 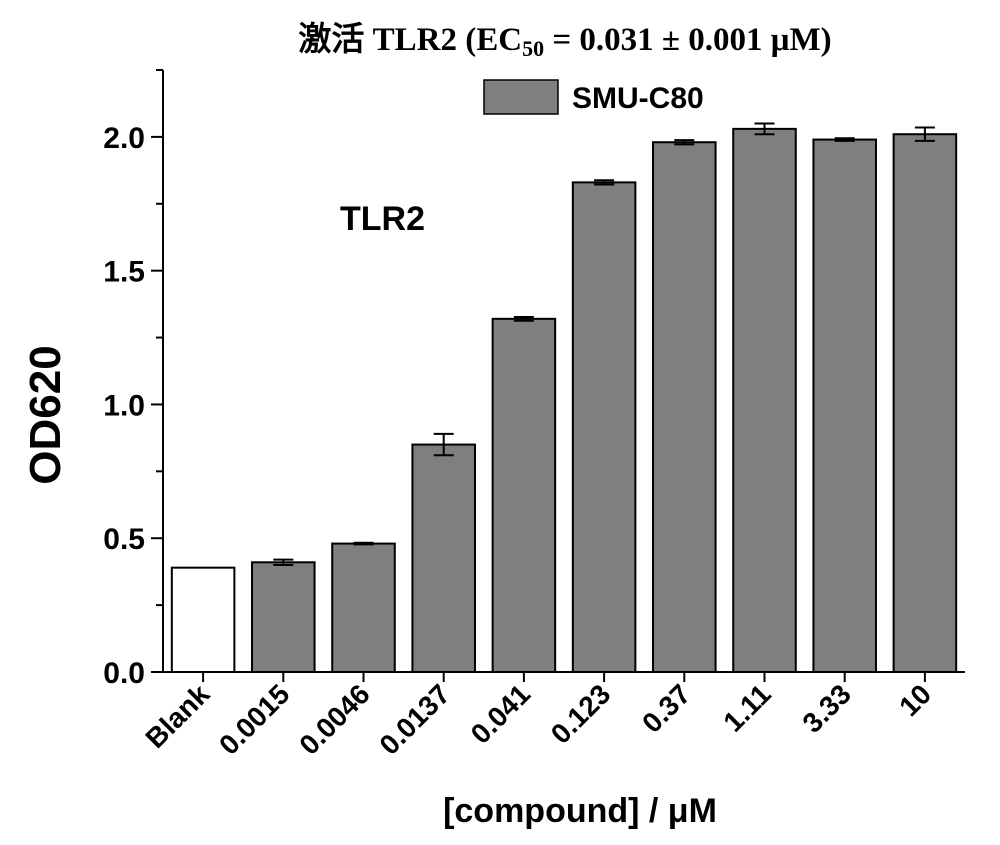 What do you see at coordinates (500, 713) in the screenshot?
I see `x-tick-label-4: 0.041` at bounding box center [500, 713].